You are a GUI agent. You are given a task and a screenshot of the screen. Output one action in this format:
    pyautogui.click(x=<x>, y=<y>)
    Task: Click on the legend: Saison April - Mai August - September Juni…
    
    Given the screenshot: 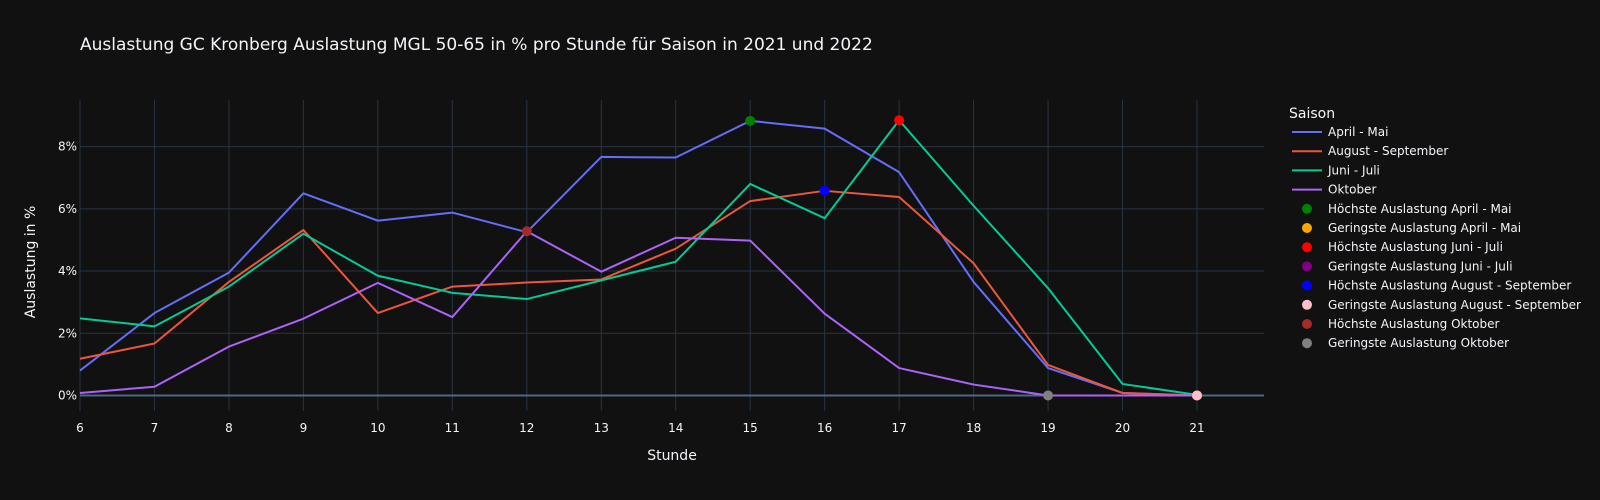 What is the action you would take?
    pyautogui.click(x=1435, y=228)
    